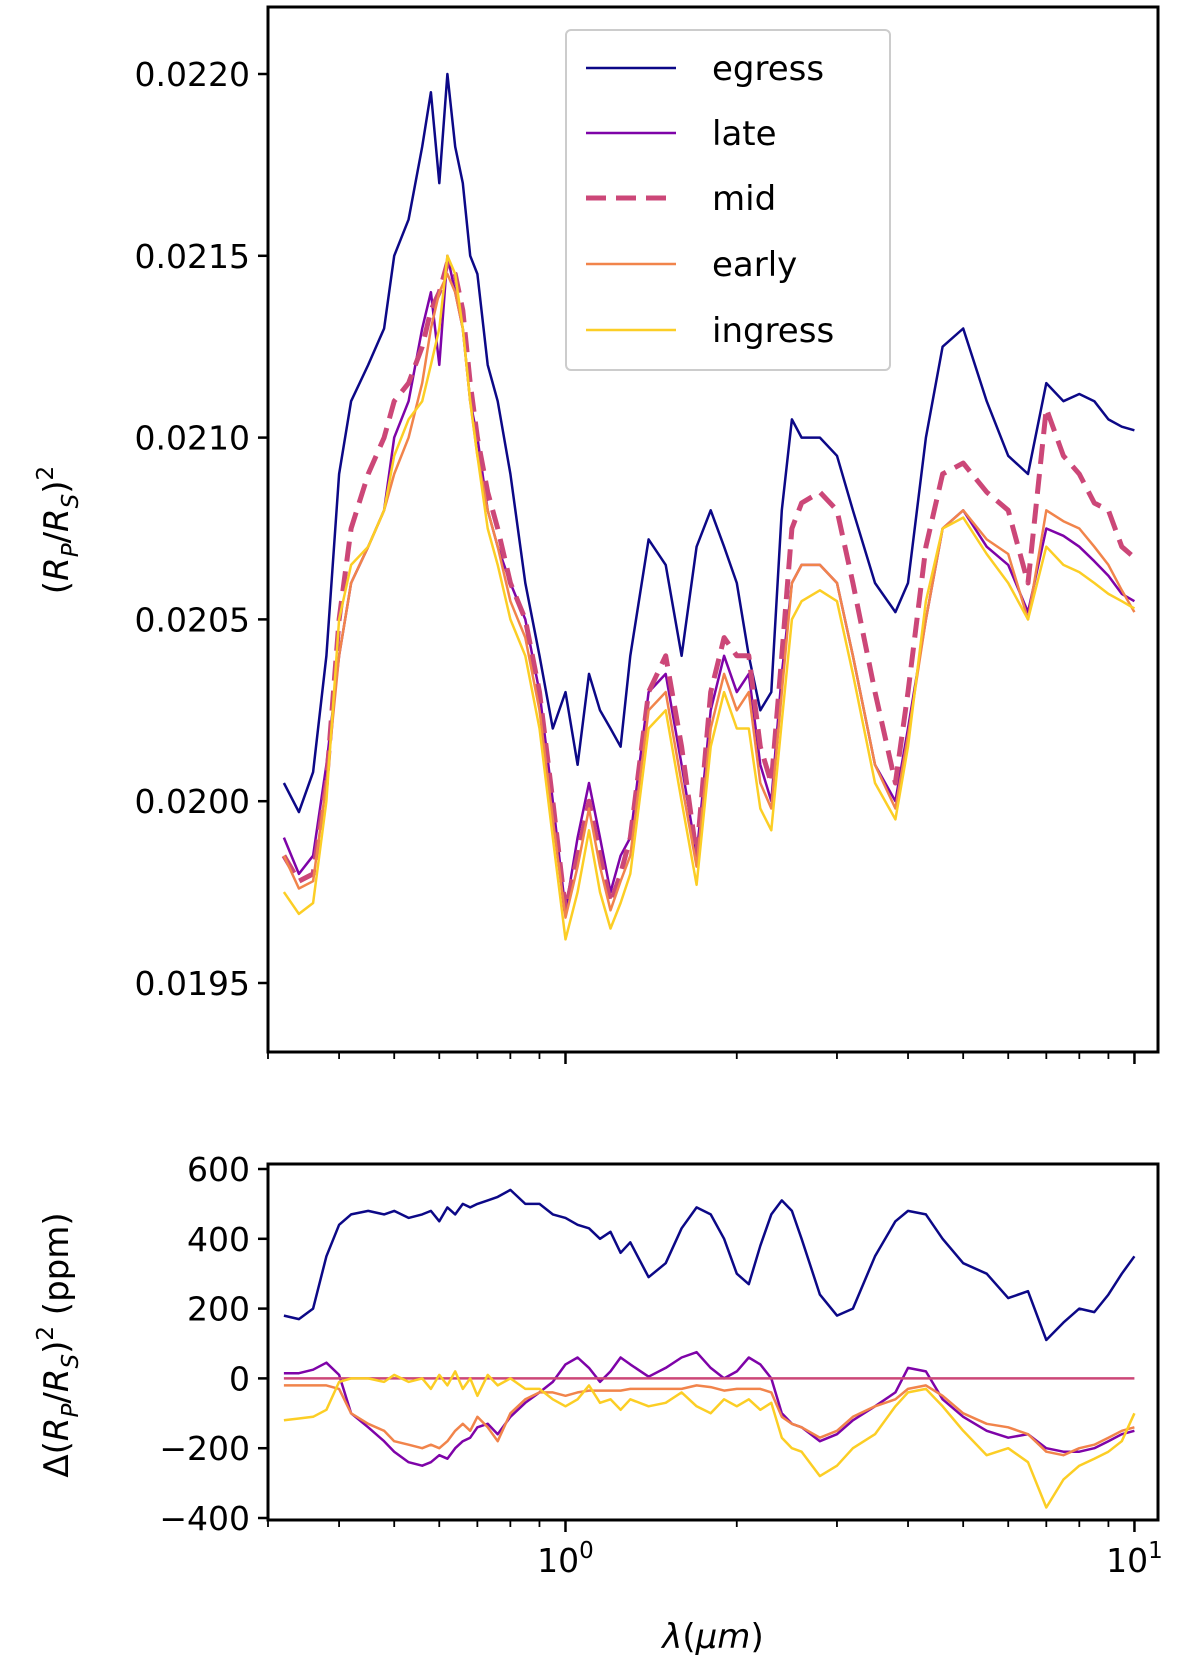  Describe the element at coordinates (709, 1420) in the screenshot. I see `bottom-series-early` at that location.